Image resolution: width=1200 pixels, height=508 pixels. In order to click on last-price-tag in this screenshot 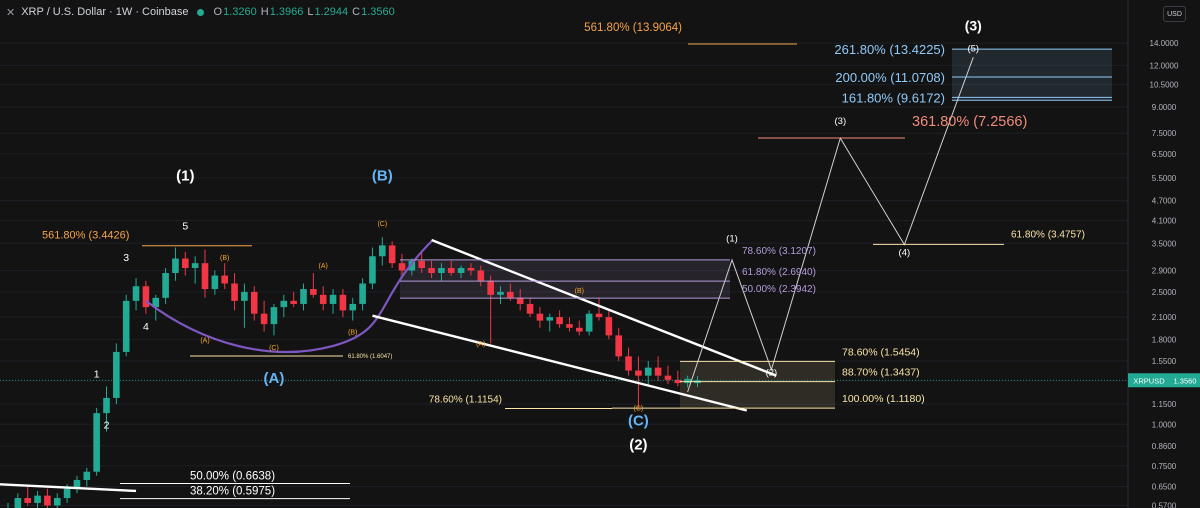, I will do `click(1149, 380)`.